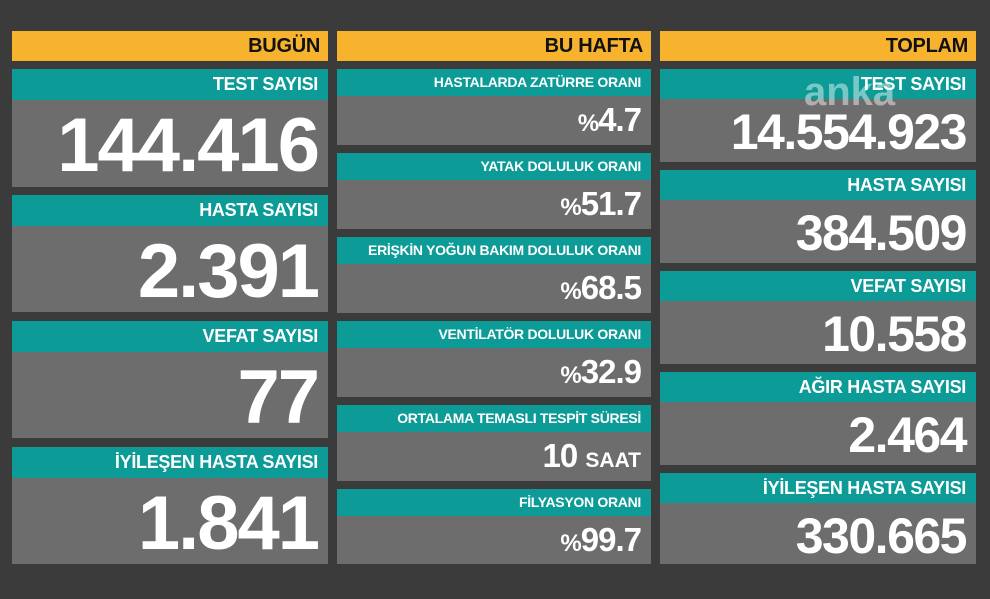 The height and width of the screenshot is (599, 990). I want to click on today-deaths-value: 77, so click(278, 397).